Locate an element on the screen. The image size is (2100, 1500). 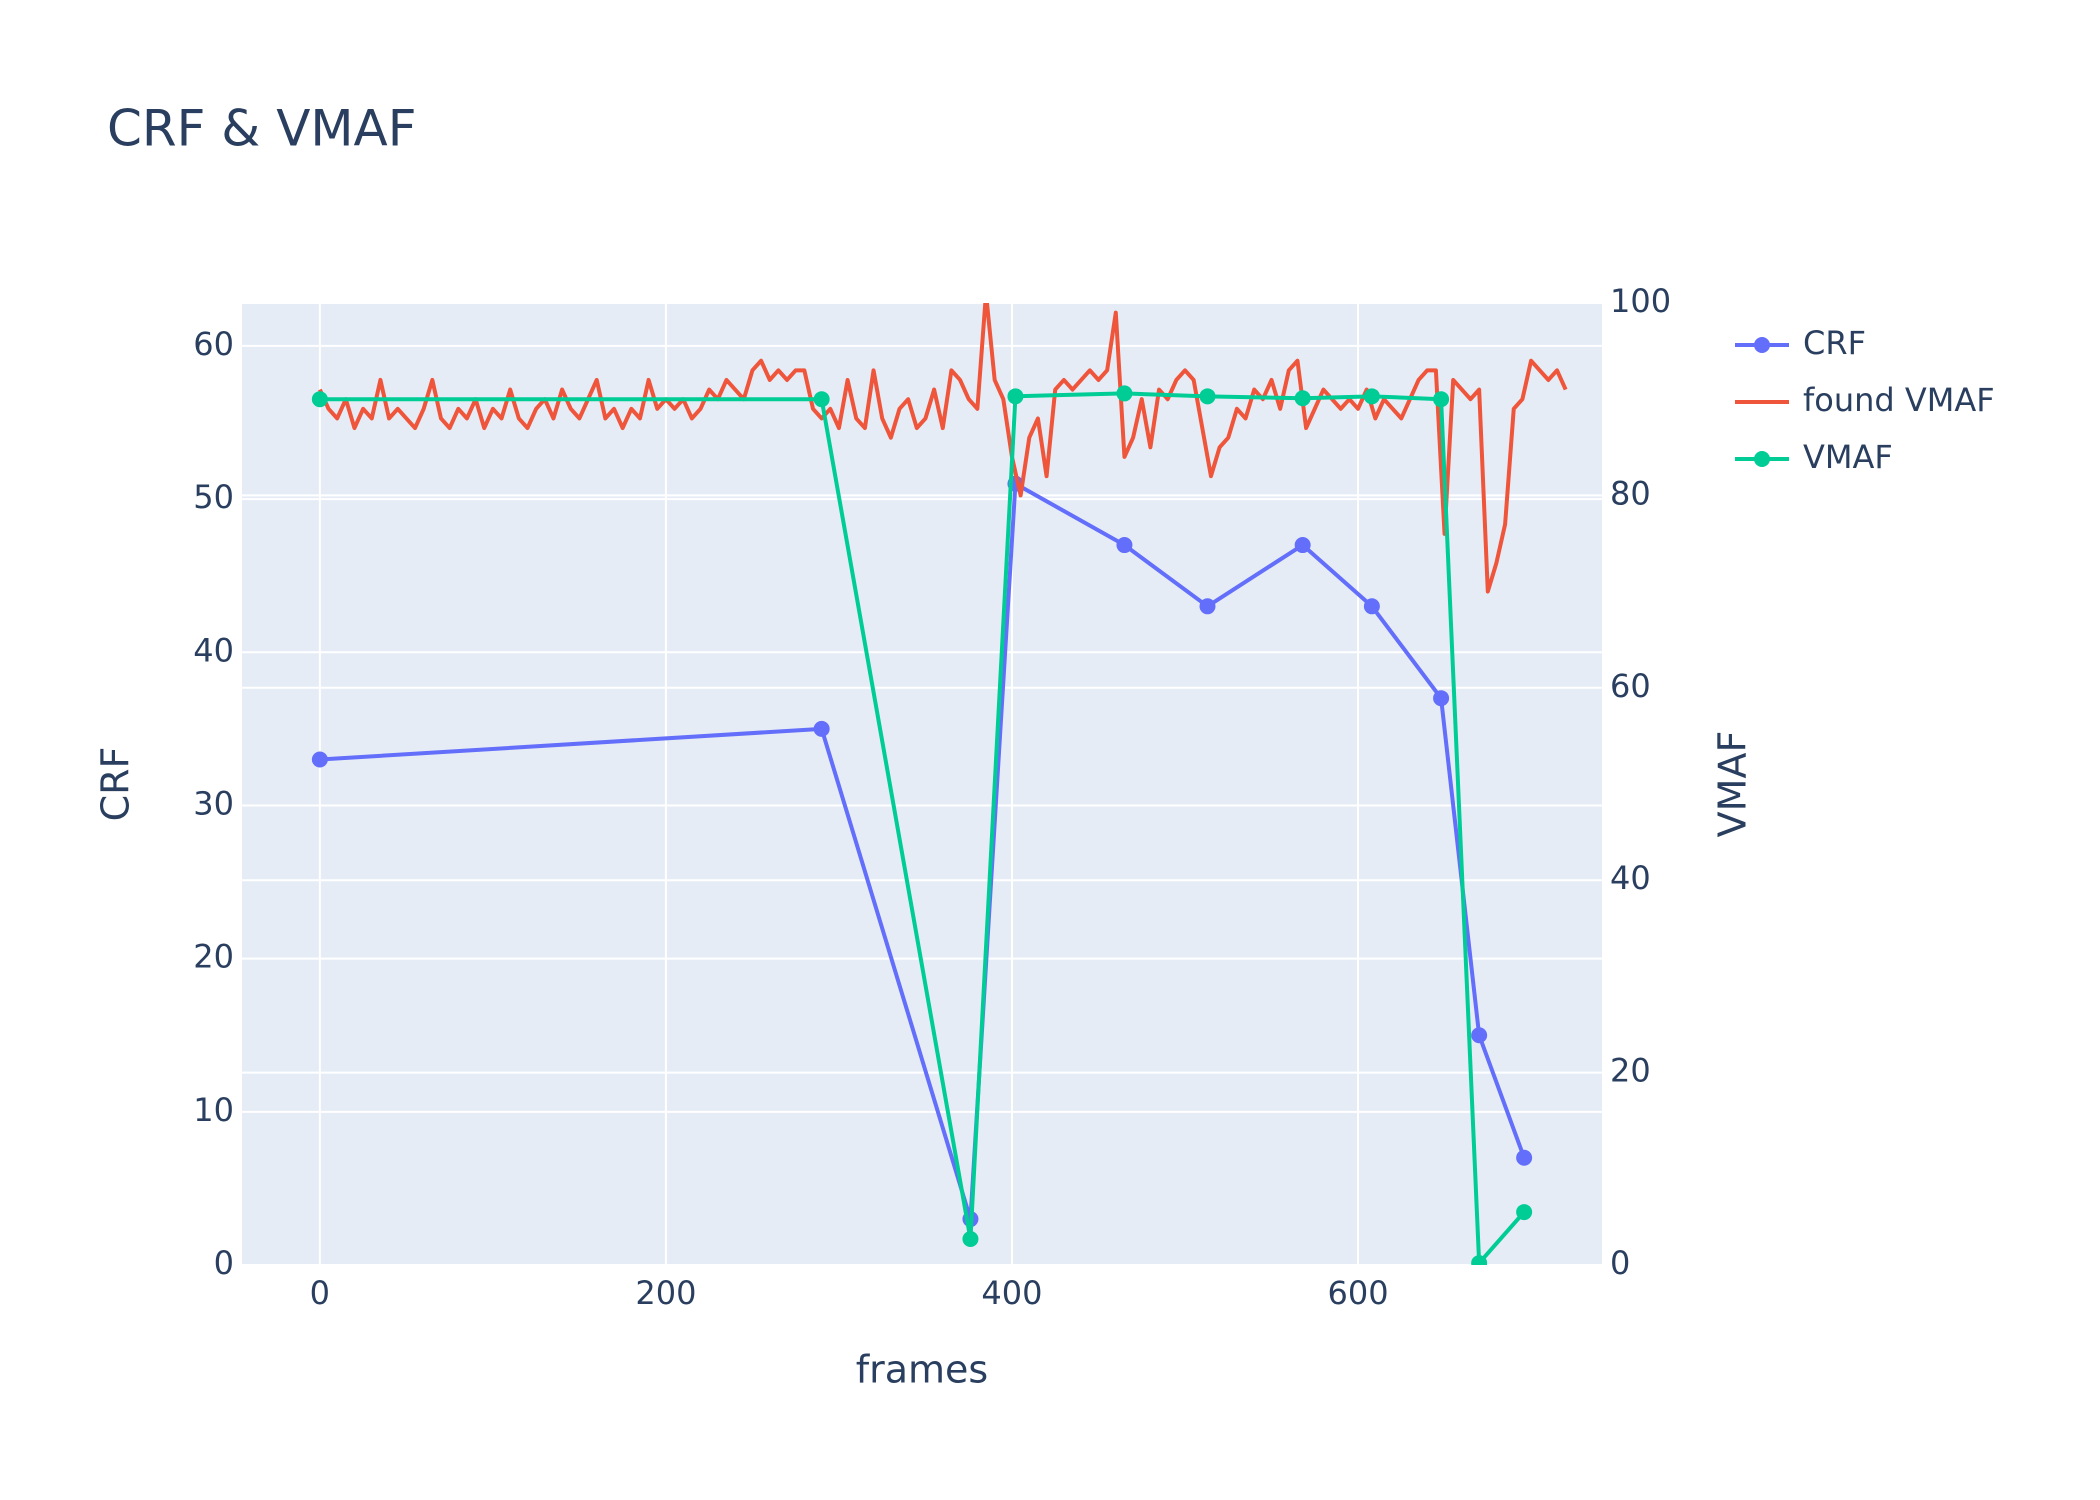
y2-tick-label: 80 is located at coordinates (1630, 493).